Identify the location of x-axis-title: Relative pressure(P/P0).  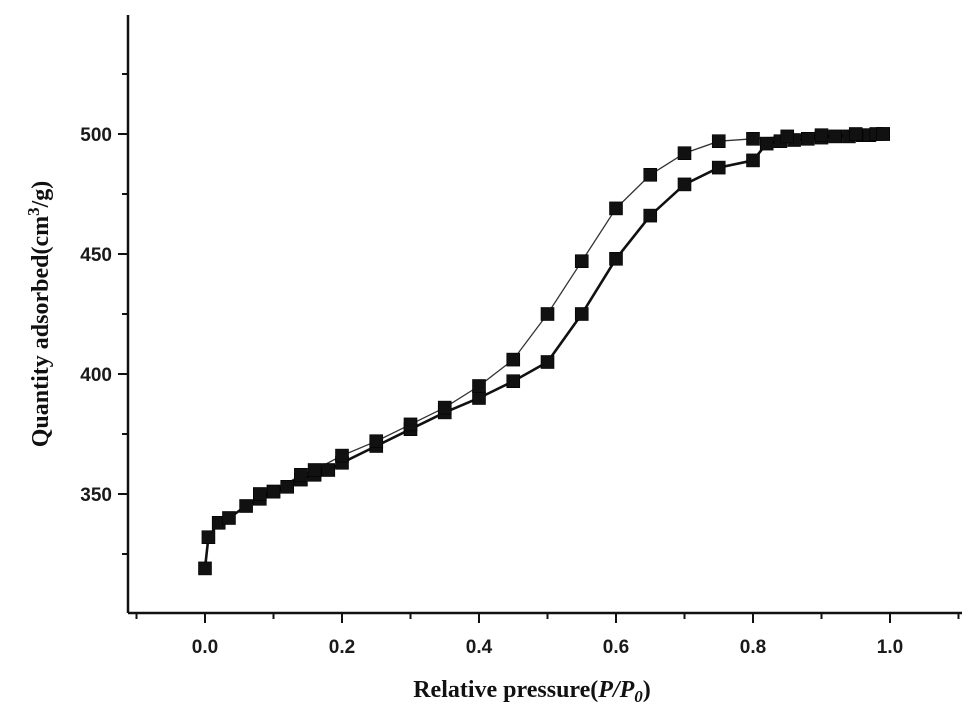
(532, 691).